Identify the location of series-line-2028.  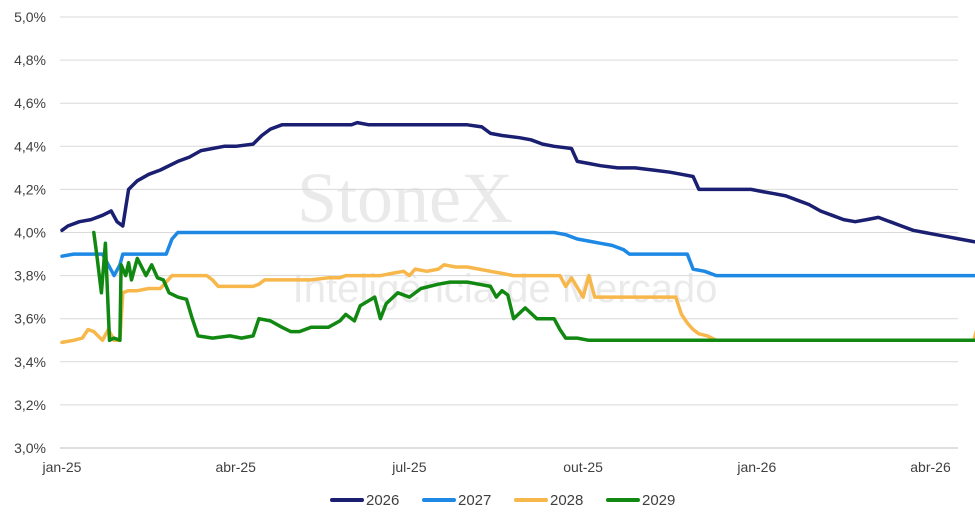
(517, 304).